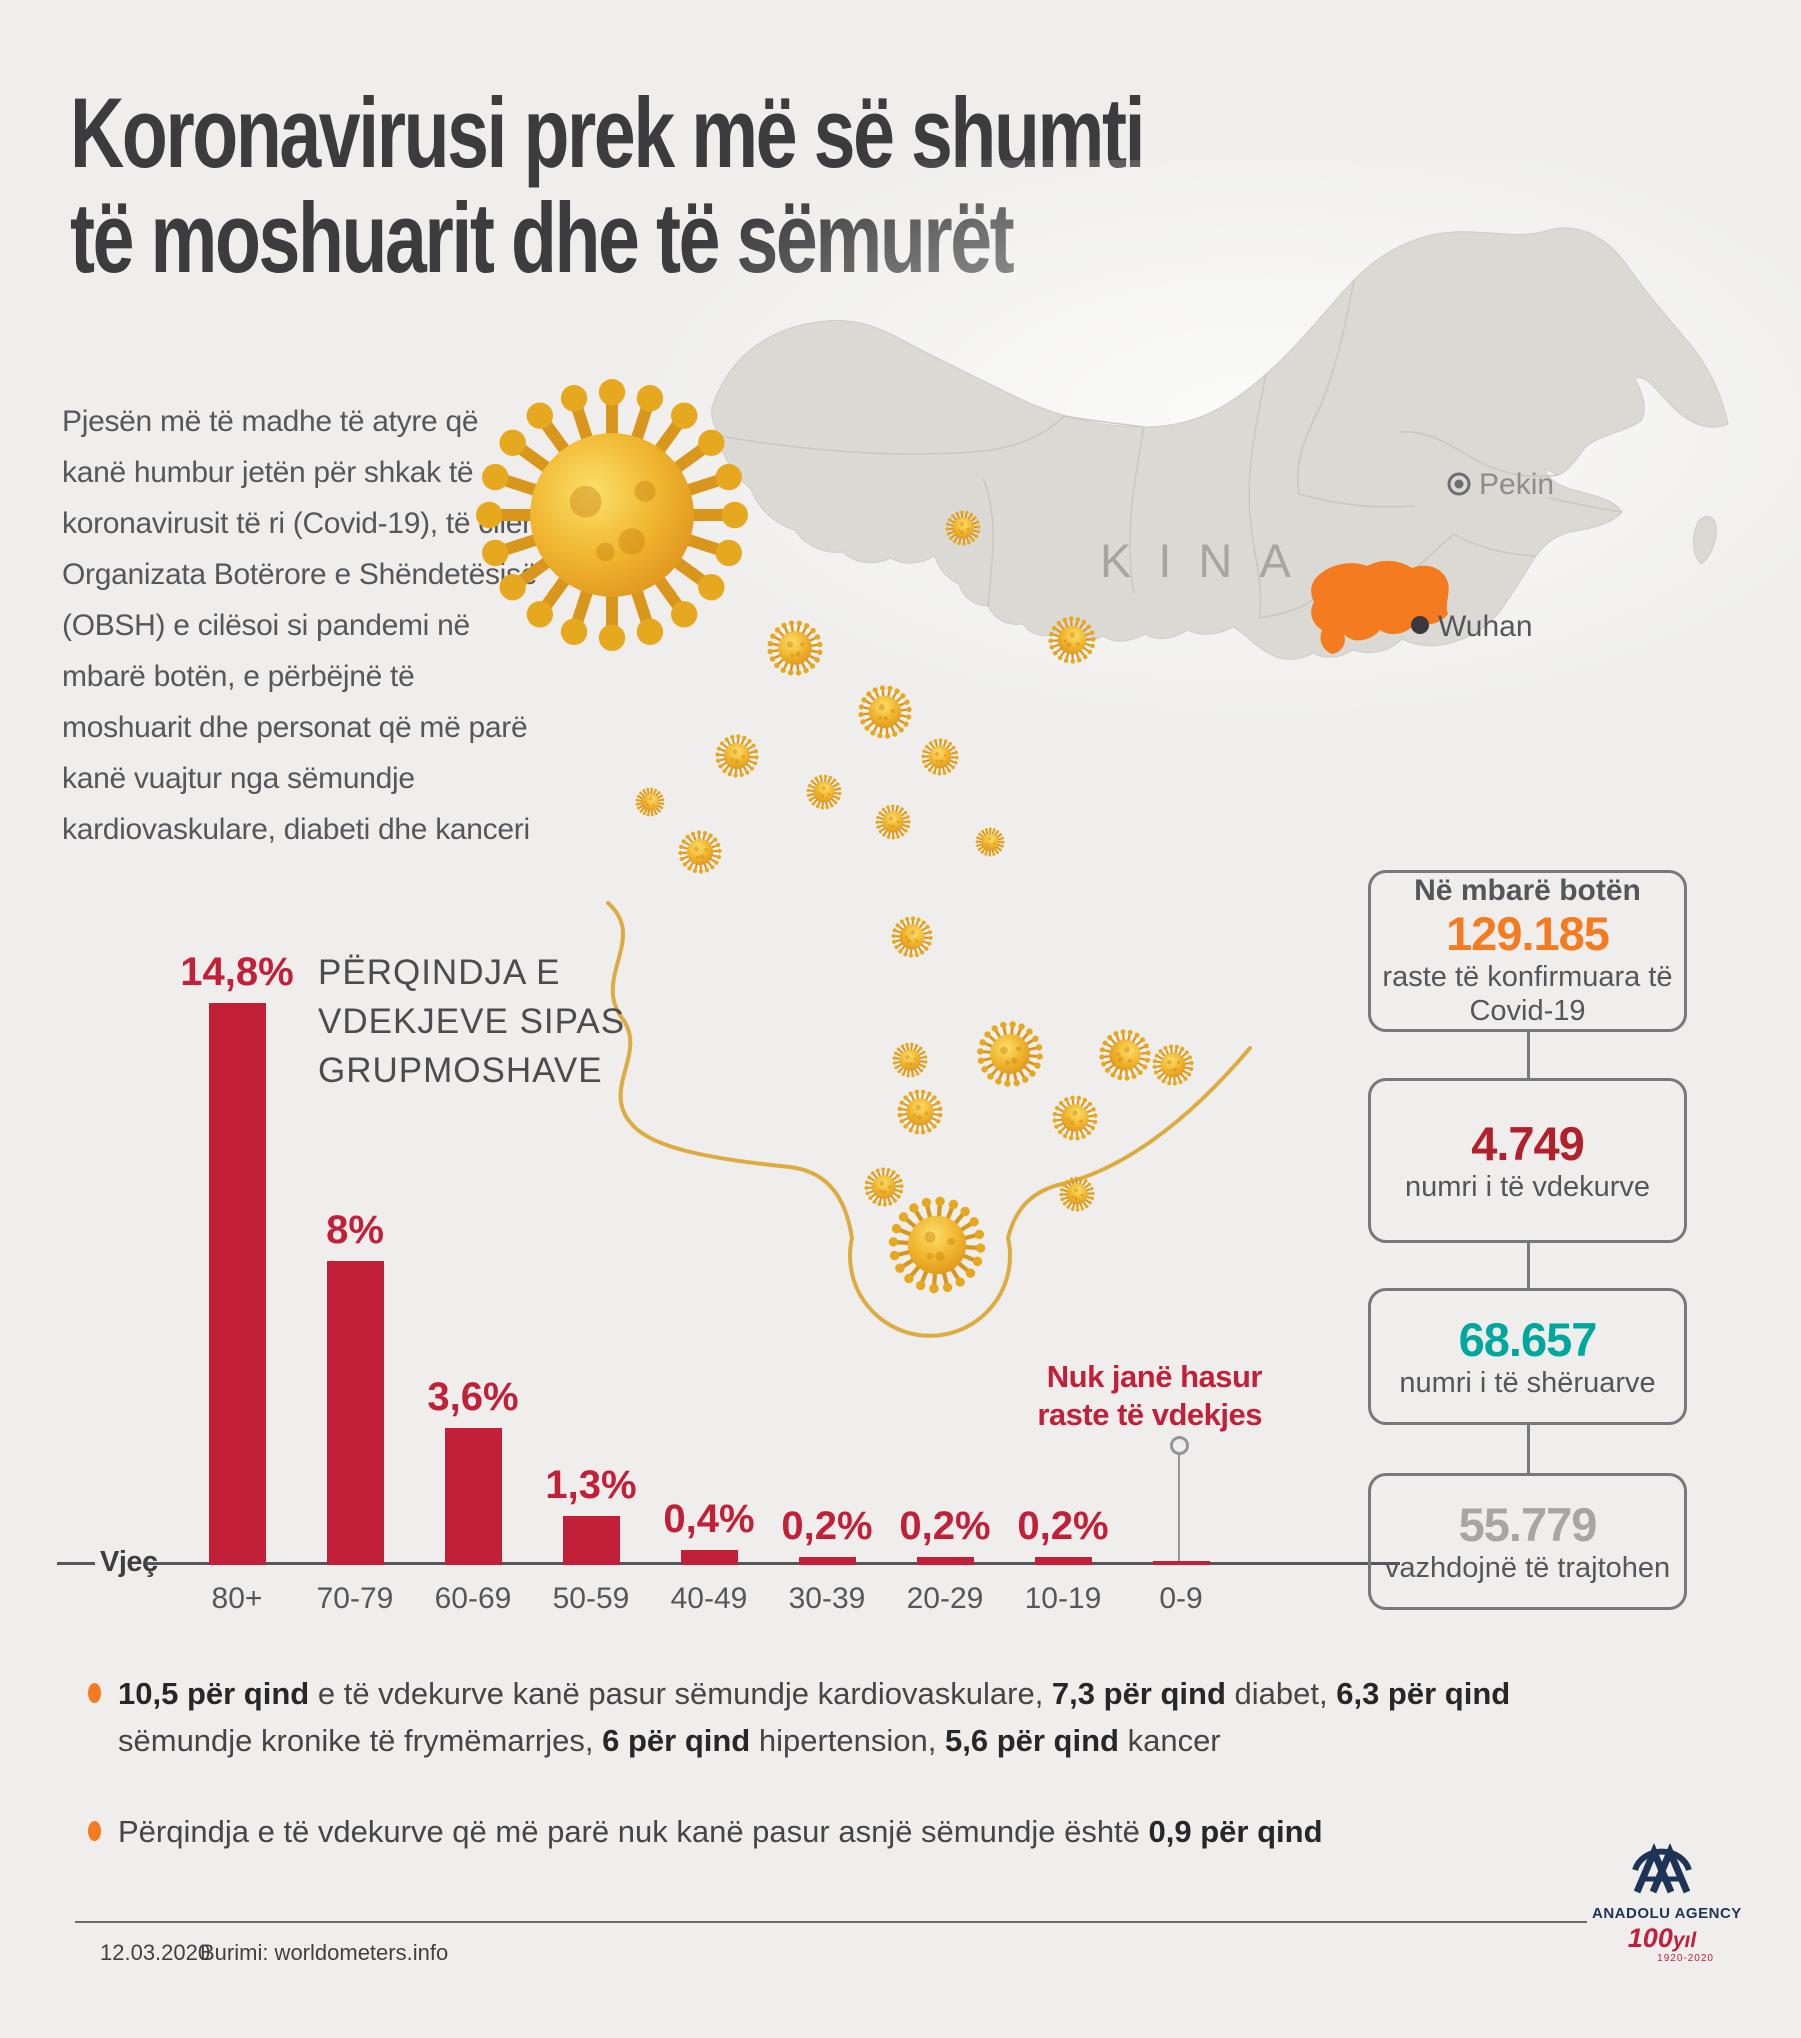  I want to click on stat-caption-line: numri i të shëruarve, so click(1527, 1382).